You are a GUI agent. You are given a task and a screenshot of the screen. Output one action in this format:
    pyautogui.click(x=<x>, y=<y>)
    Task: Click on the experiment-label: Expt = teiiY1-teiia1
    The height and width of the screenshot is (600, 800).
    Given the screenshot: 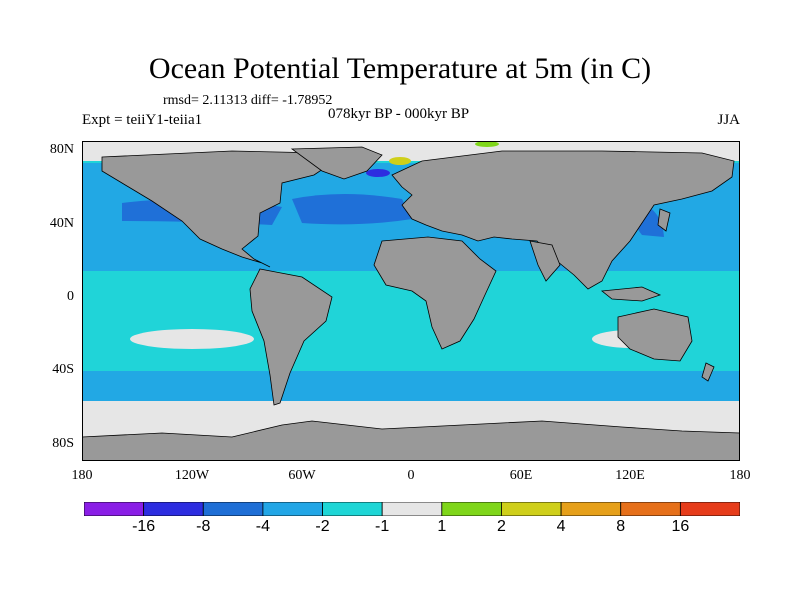 What is the action you would take?
    pyautogui.click(x=142, y=120)
    